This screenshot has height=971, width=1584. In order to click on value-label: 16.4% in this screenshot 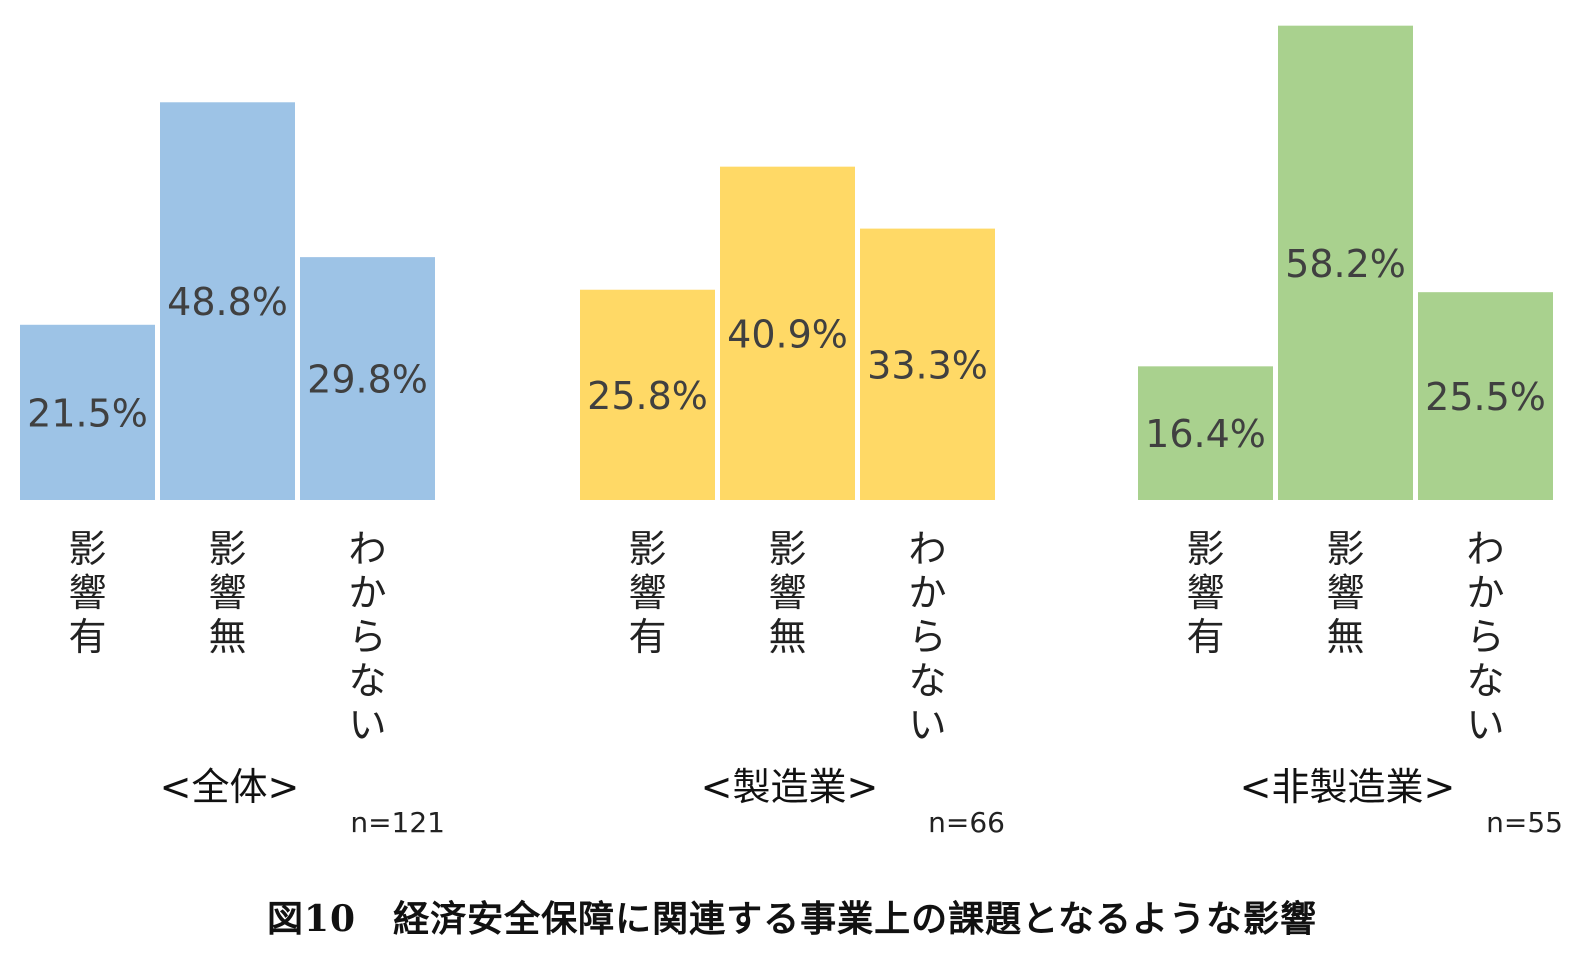, I will do `click(1205, 434)`.